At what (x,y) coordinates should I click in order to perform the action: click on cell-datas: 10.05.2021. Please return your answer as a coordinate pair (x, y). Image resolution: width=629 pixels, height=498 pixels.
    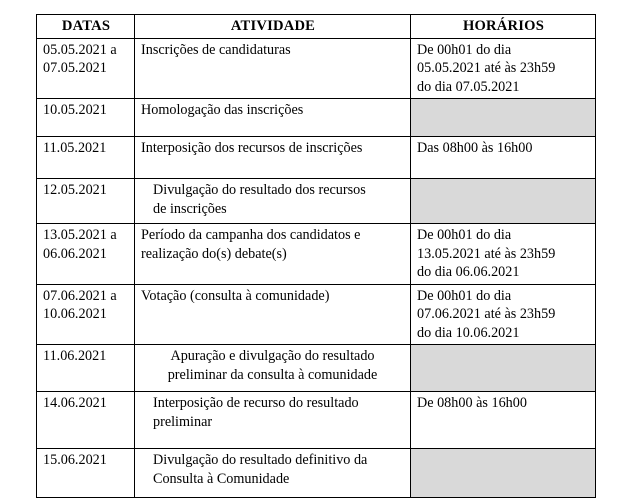
    Looking at the image, I should click on (85, 118).